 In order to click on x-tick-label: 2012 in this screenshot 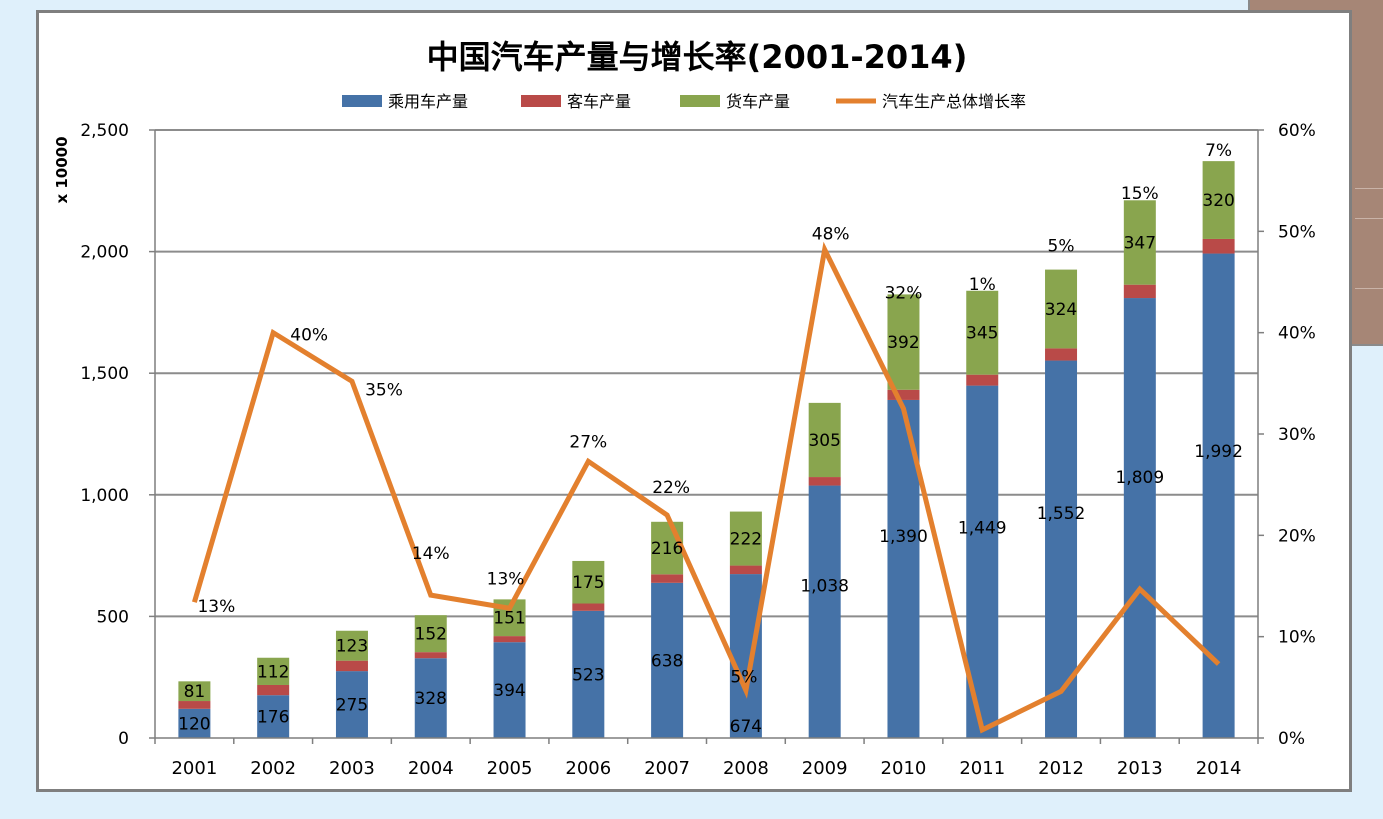, I will do `click(1061, 768)`.